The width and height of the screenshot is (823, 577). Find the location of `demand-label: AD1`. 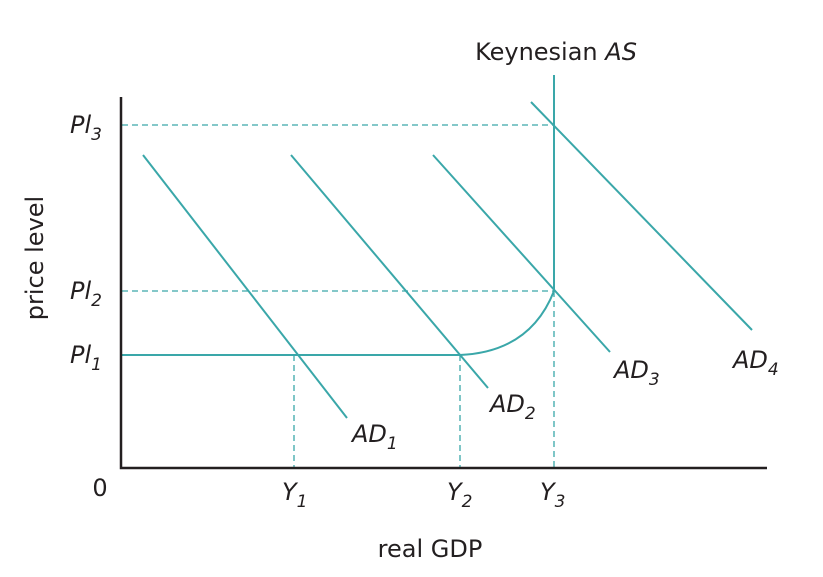

demand-label: AD1 is located at coordinates (374, 437).